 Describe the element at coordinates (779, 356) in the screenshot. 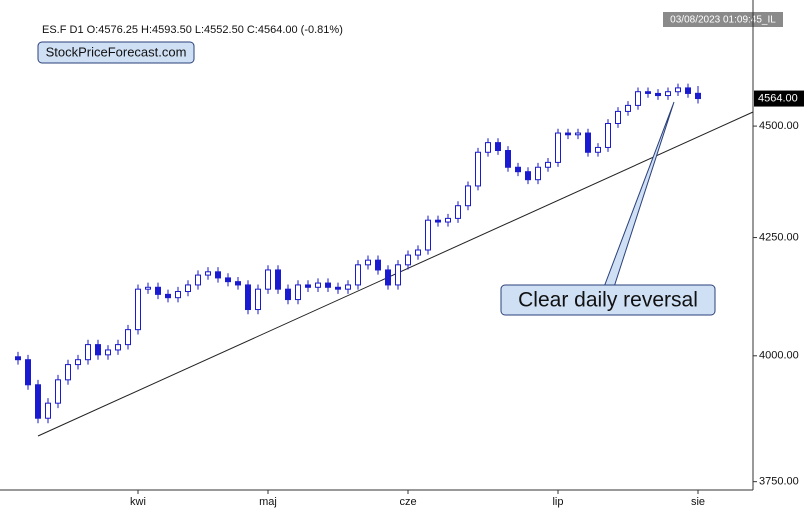

I see `y-tick-label: 4000.00` at that location.